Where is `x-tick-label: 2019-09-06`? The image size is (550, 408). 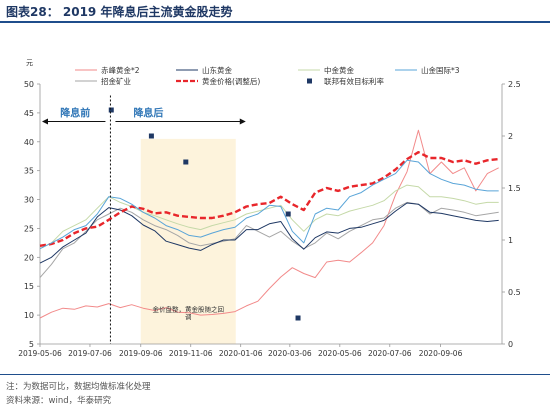 x-tick-label: 2019-09-06 is located at coordinates (141, 353).